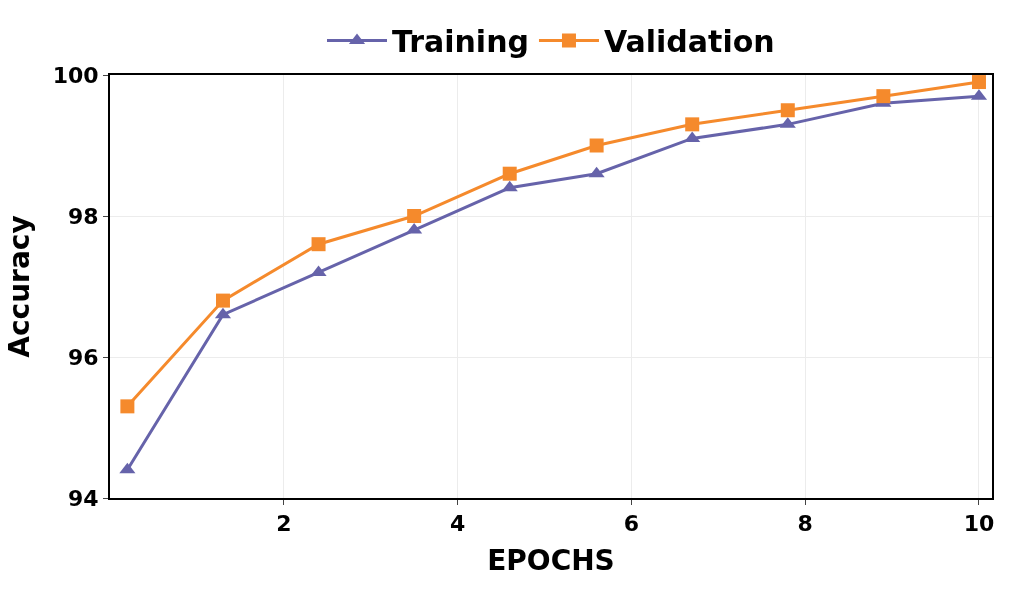  I want to click on x-tick-label: 10, so click(979, 524).